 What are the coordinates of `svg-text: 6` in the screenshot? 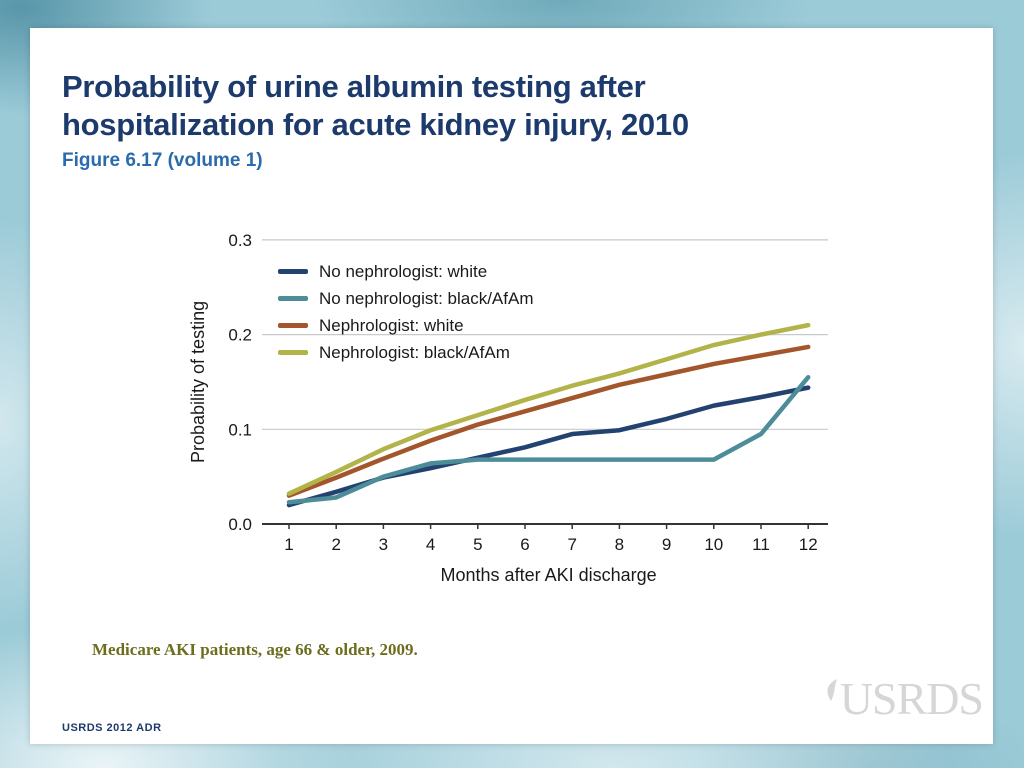 It's located at (524, 544).